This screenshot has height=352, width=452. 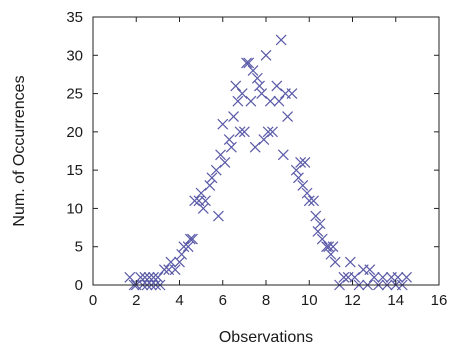 What do you see at coordinates (395, 300) in the screenshot?
I see `x-tick-label: 14` at bounding box center [395, 300].